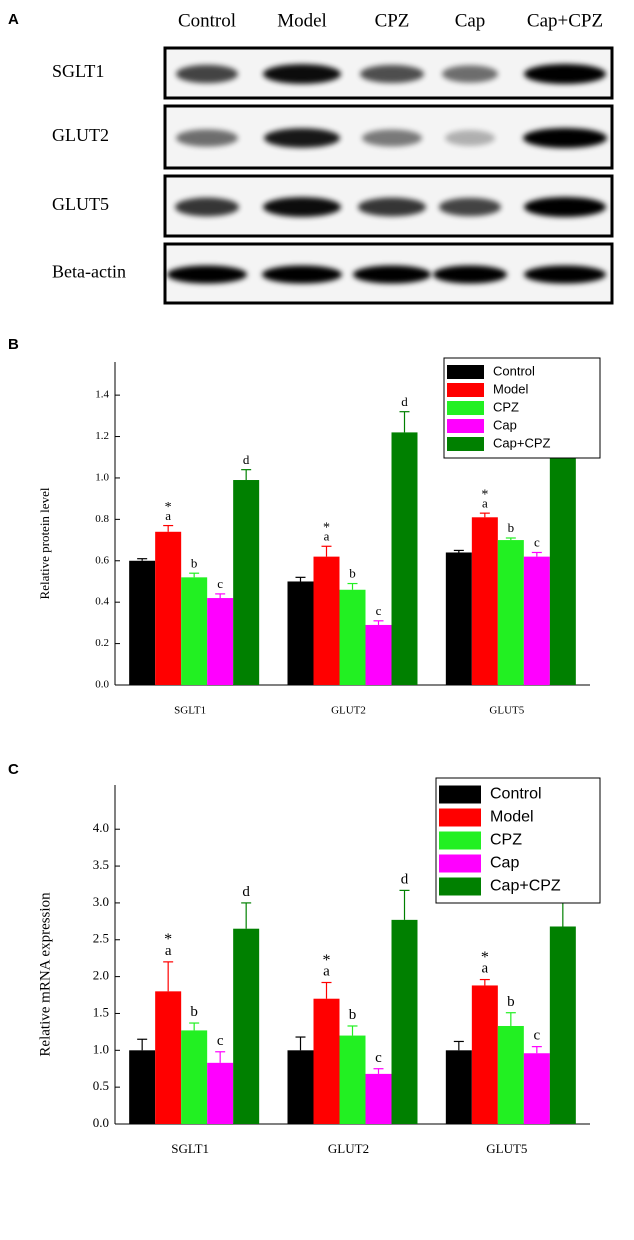 Image resolution: width=634 pixels, height=1240 pixels. What do you see at coordinates (80, 204) in the screenshot?
I see `protein-label: GLUT5` at bounding box center [80, 204].